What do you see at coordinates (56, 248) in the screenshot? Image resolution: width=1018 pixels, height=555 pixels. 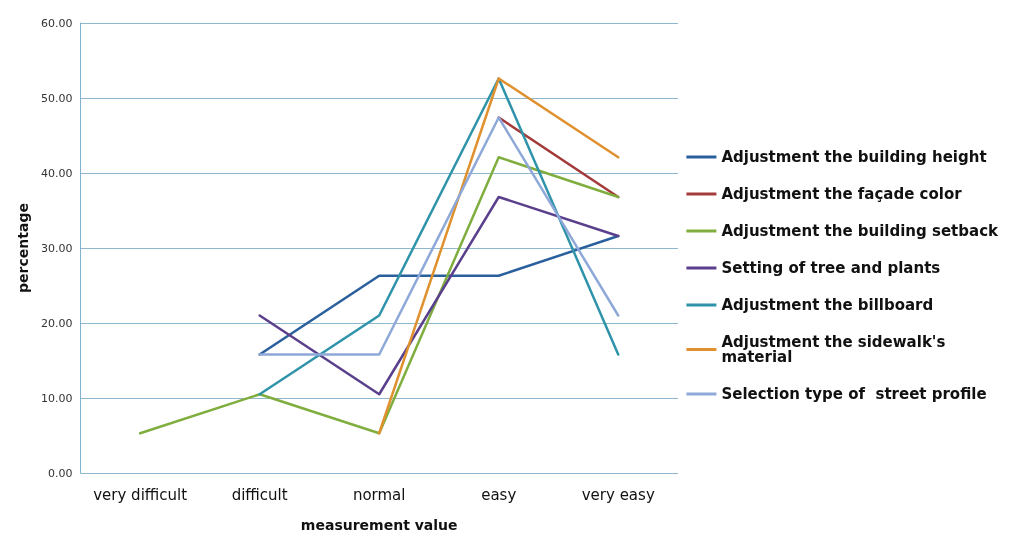 I see `y-tick-label: 30.00` at bounding box center [56, 248].